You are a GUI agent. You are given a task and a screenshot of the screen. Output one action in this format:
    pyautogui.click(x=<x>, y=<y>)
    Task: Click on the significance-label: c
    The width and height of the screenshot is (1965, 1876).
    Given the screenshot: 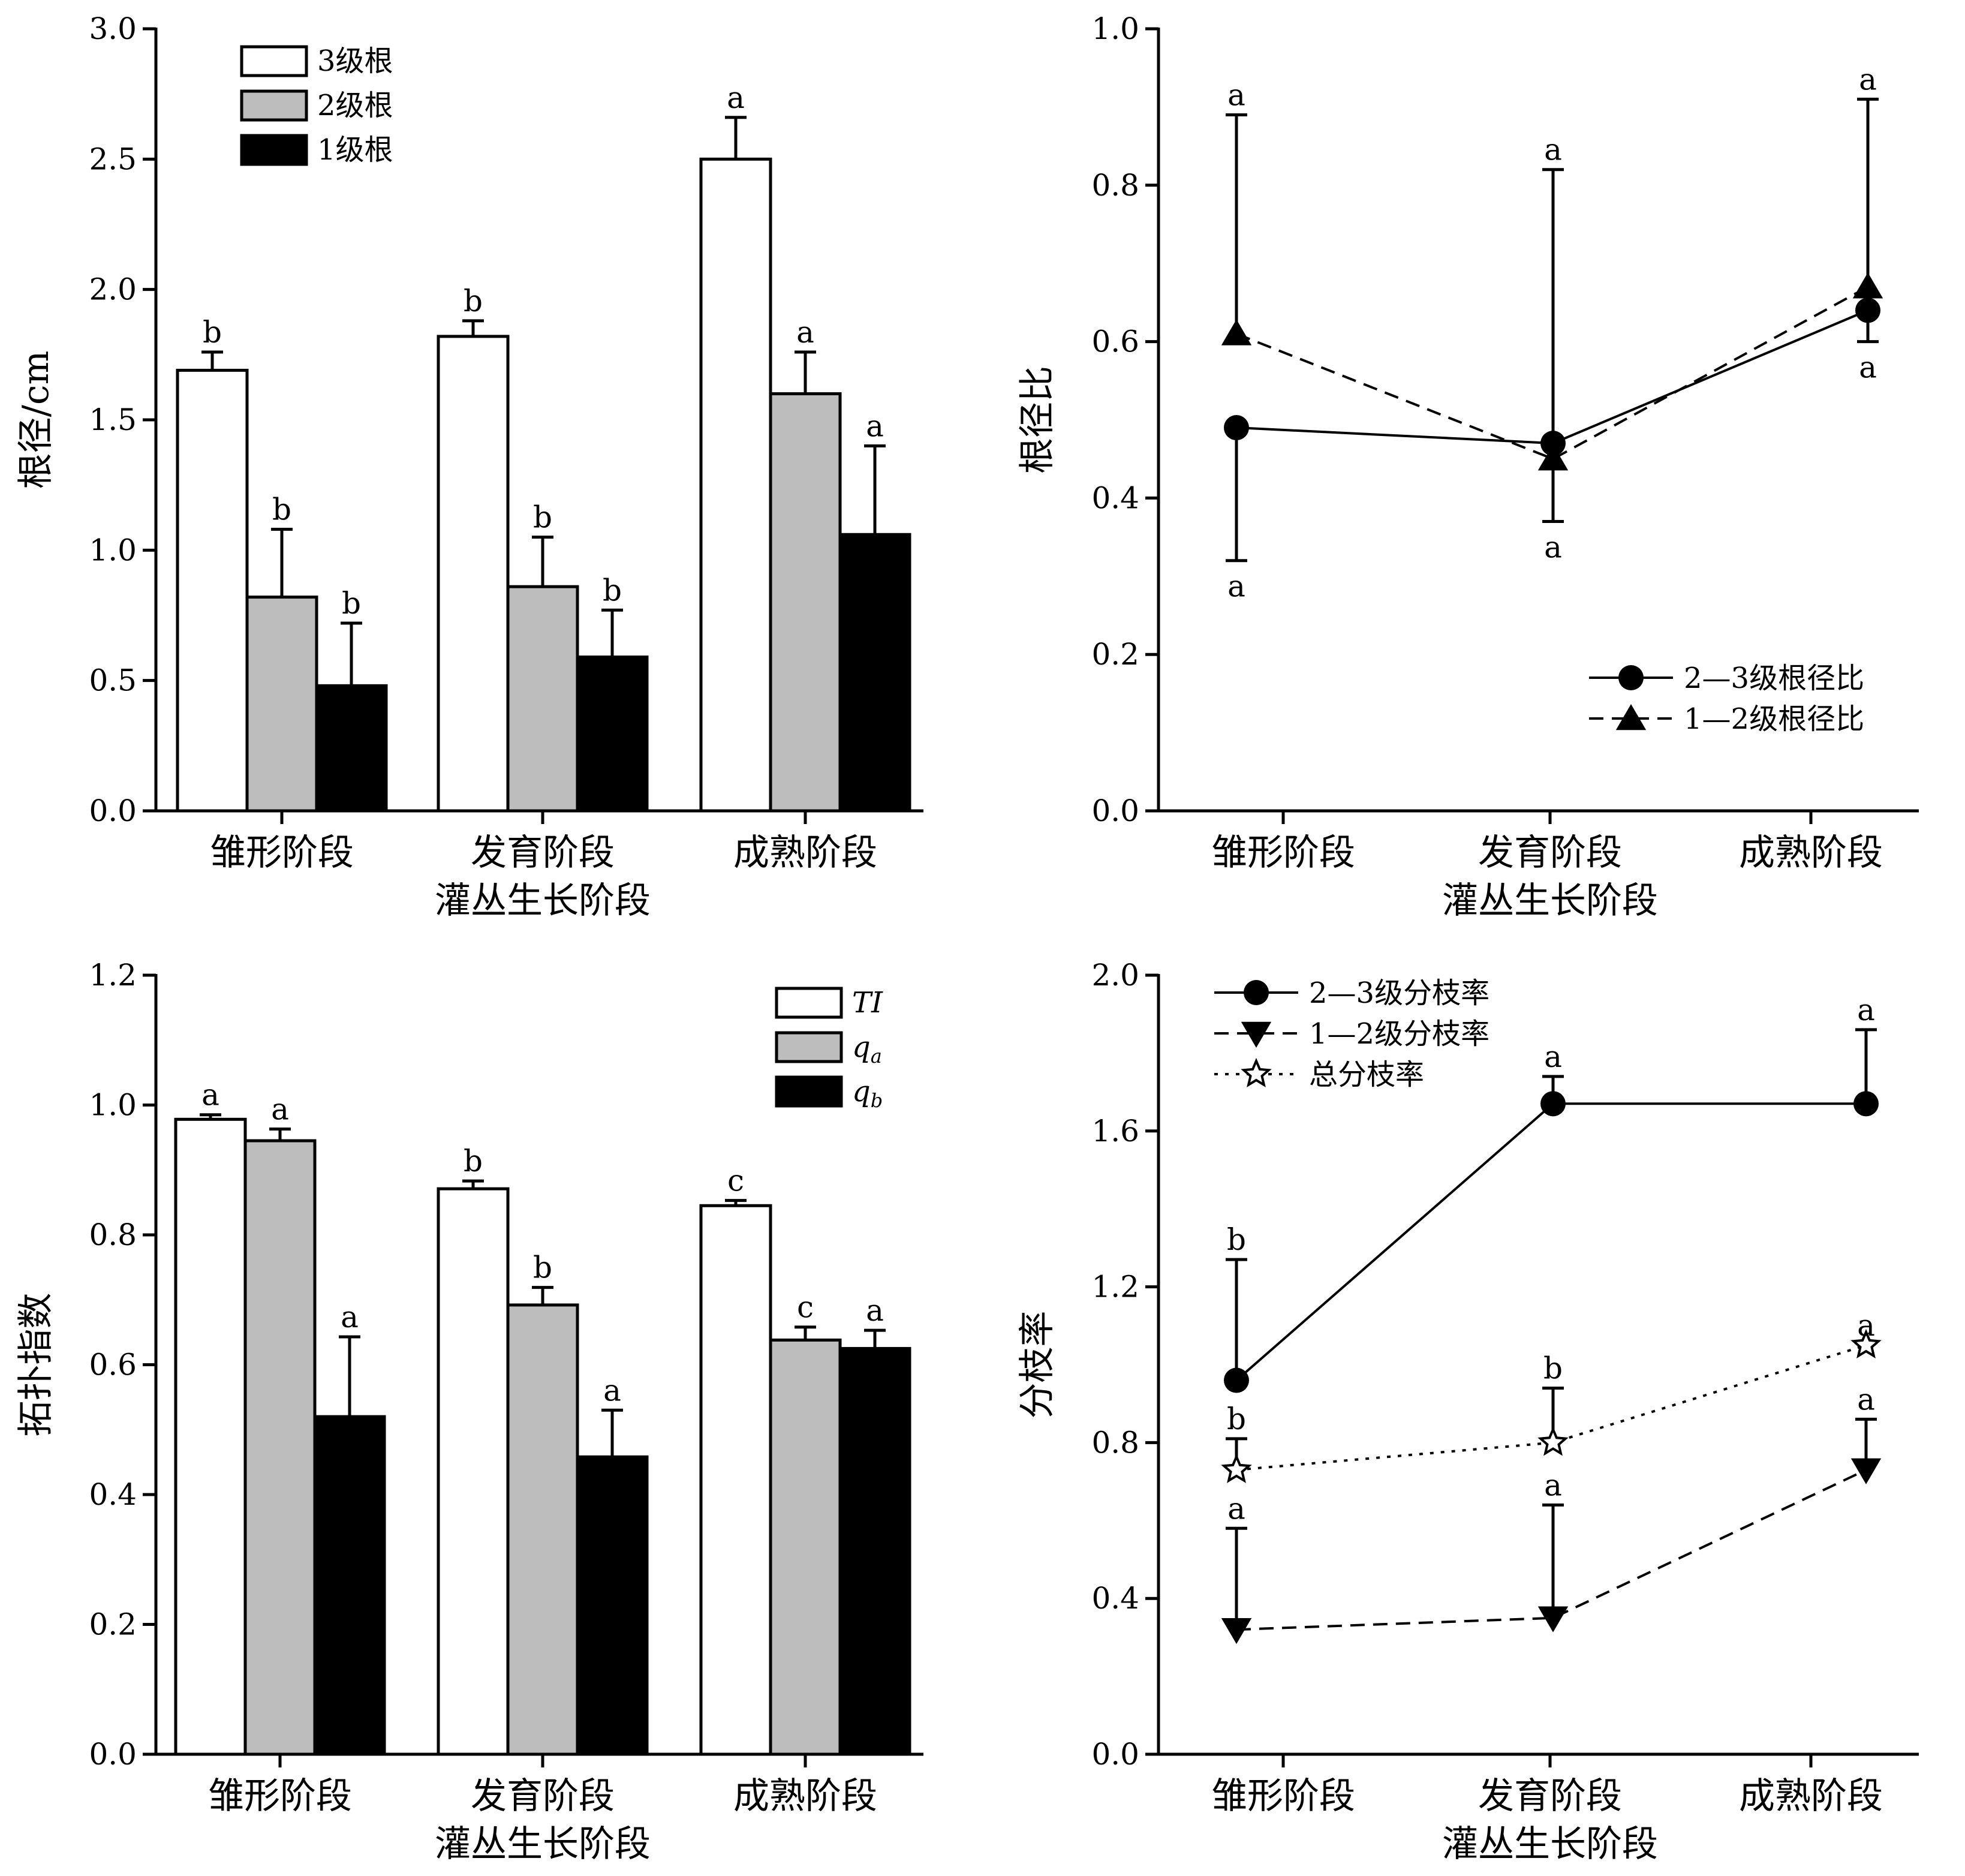 What is the action you would take?
    pyautogui.click(x=735, y=1181)
    